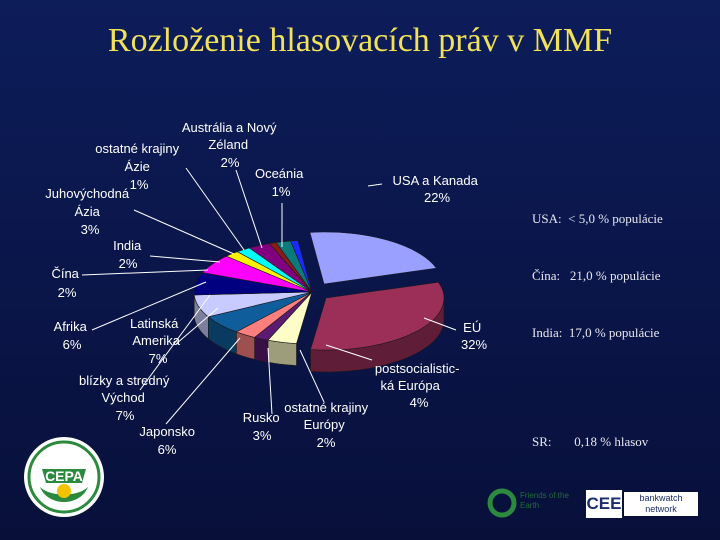 Image resolution: width=720 pixels, height=540 pixels. I want to click on bankwatch-logo-box: bankwatch network, so click(661, 504).